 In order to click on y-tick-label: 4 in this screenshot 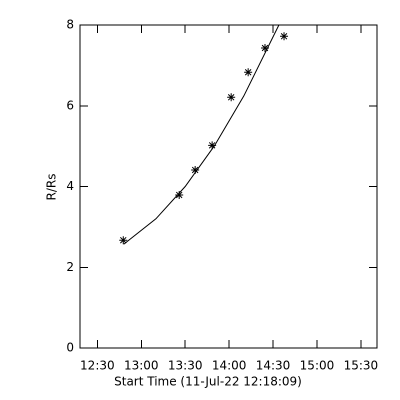, I will do `click(70, 186)`.